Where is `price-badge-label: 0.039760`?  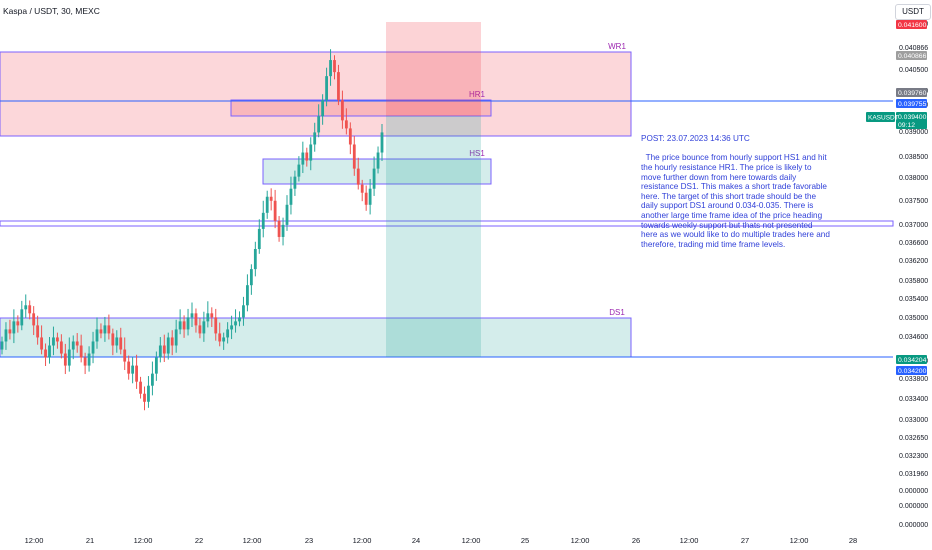 price-badge-label: 0.039760 is located at coordinates (912, 93).